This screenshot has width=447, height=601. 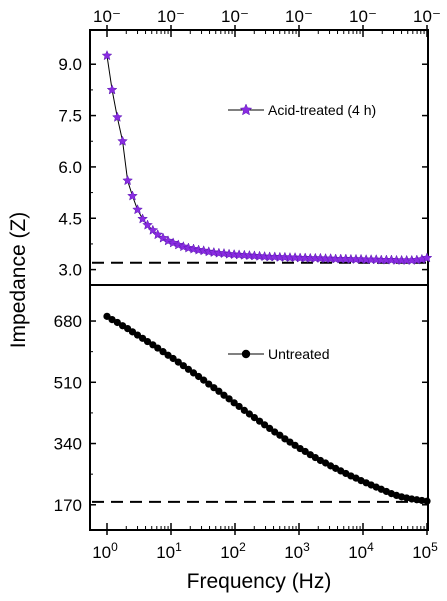 I want to click on legend-label: Acid-treated (4 h), so click(x=322, y=110).